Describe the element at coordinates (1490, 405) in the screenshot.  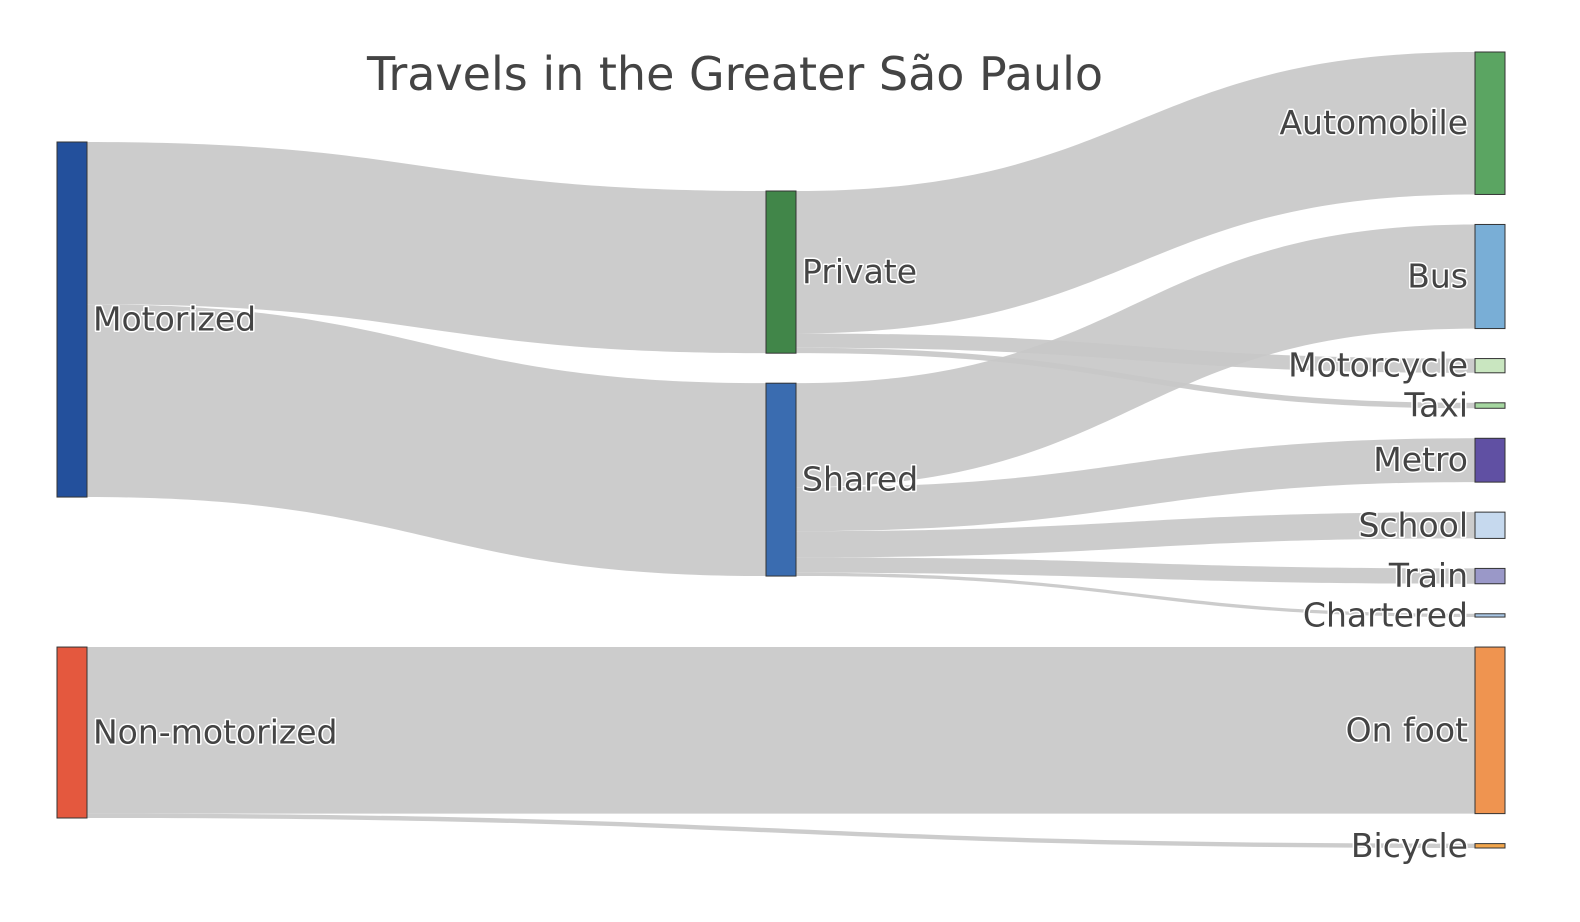
I see `node-taxi` at that location.